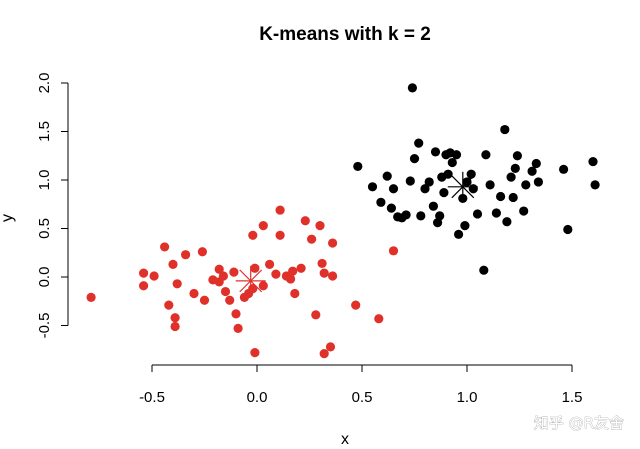 This screenshot has width=640, height=449. I want to click on y-axis-label: y, so click(8, 218).